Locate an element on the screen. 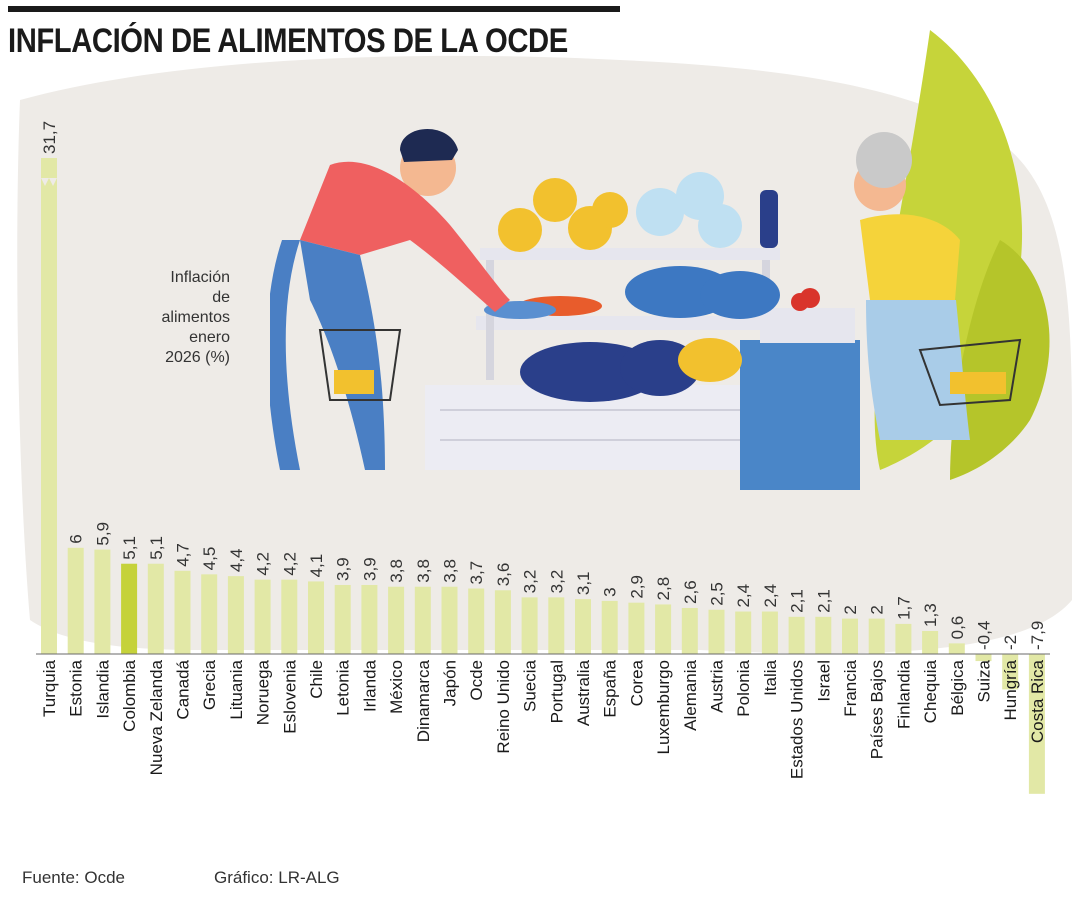  category-label-nueva-zelanda: Nueva Zelanda is located at coordinates (156, 717).